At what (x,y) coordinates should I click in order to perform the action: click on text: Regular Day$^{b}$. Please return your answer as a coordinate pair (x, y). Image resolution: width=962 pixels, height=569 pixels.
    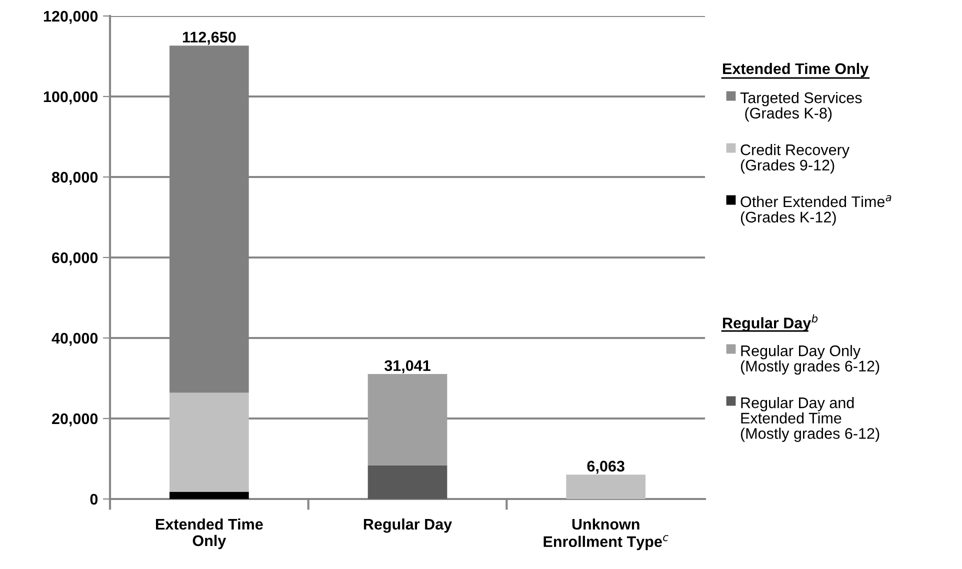
    Looking at the image, I should click on (770, 323).